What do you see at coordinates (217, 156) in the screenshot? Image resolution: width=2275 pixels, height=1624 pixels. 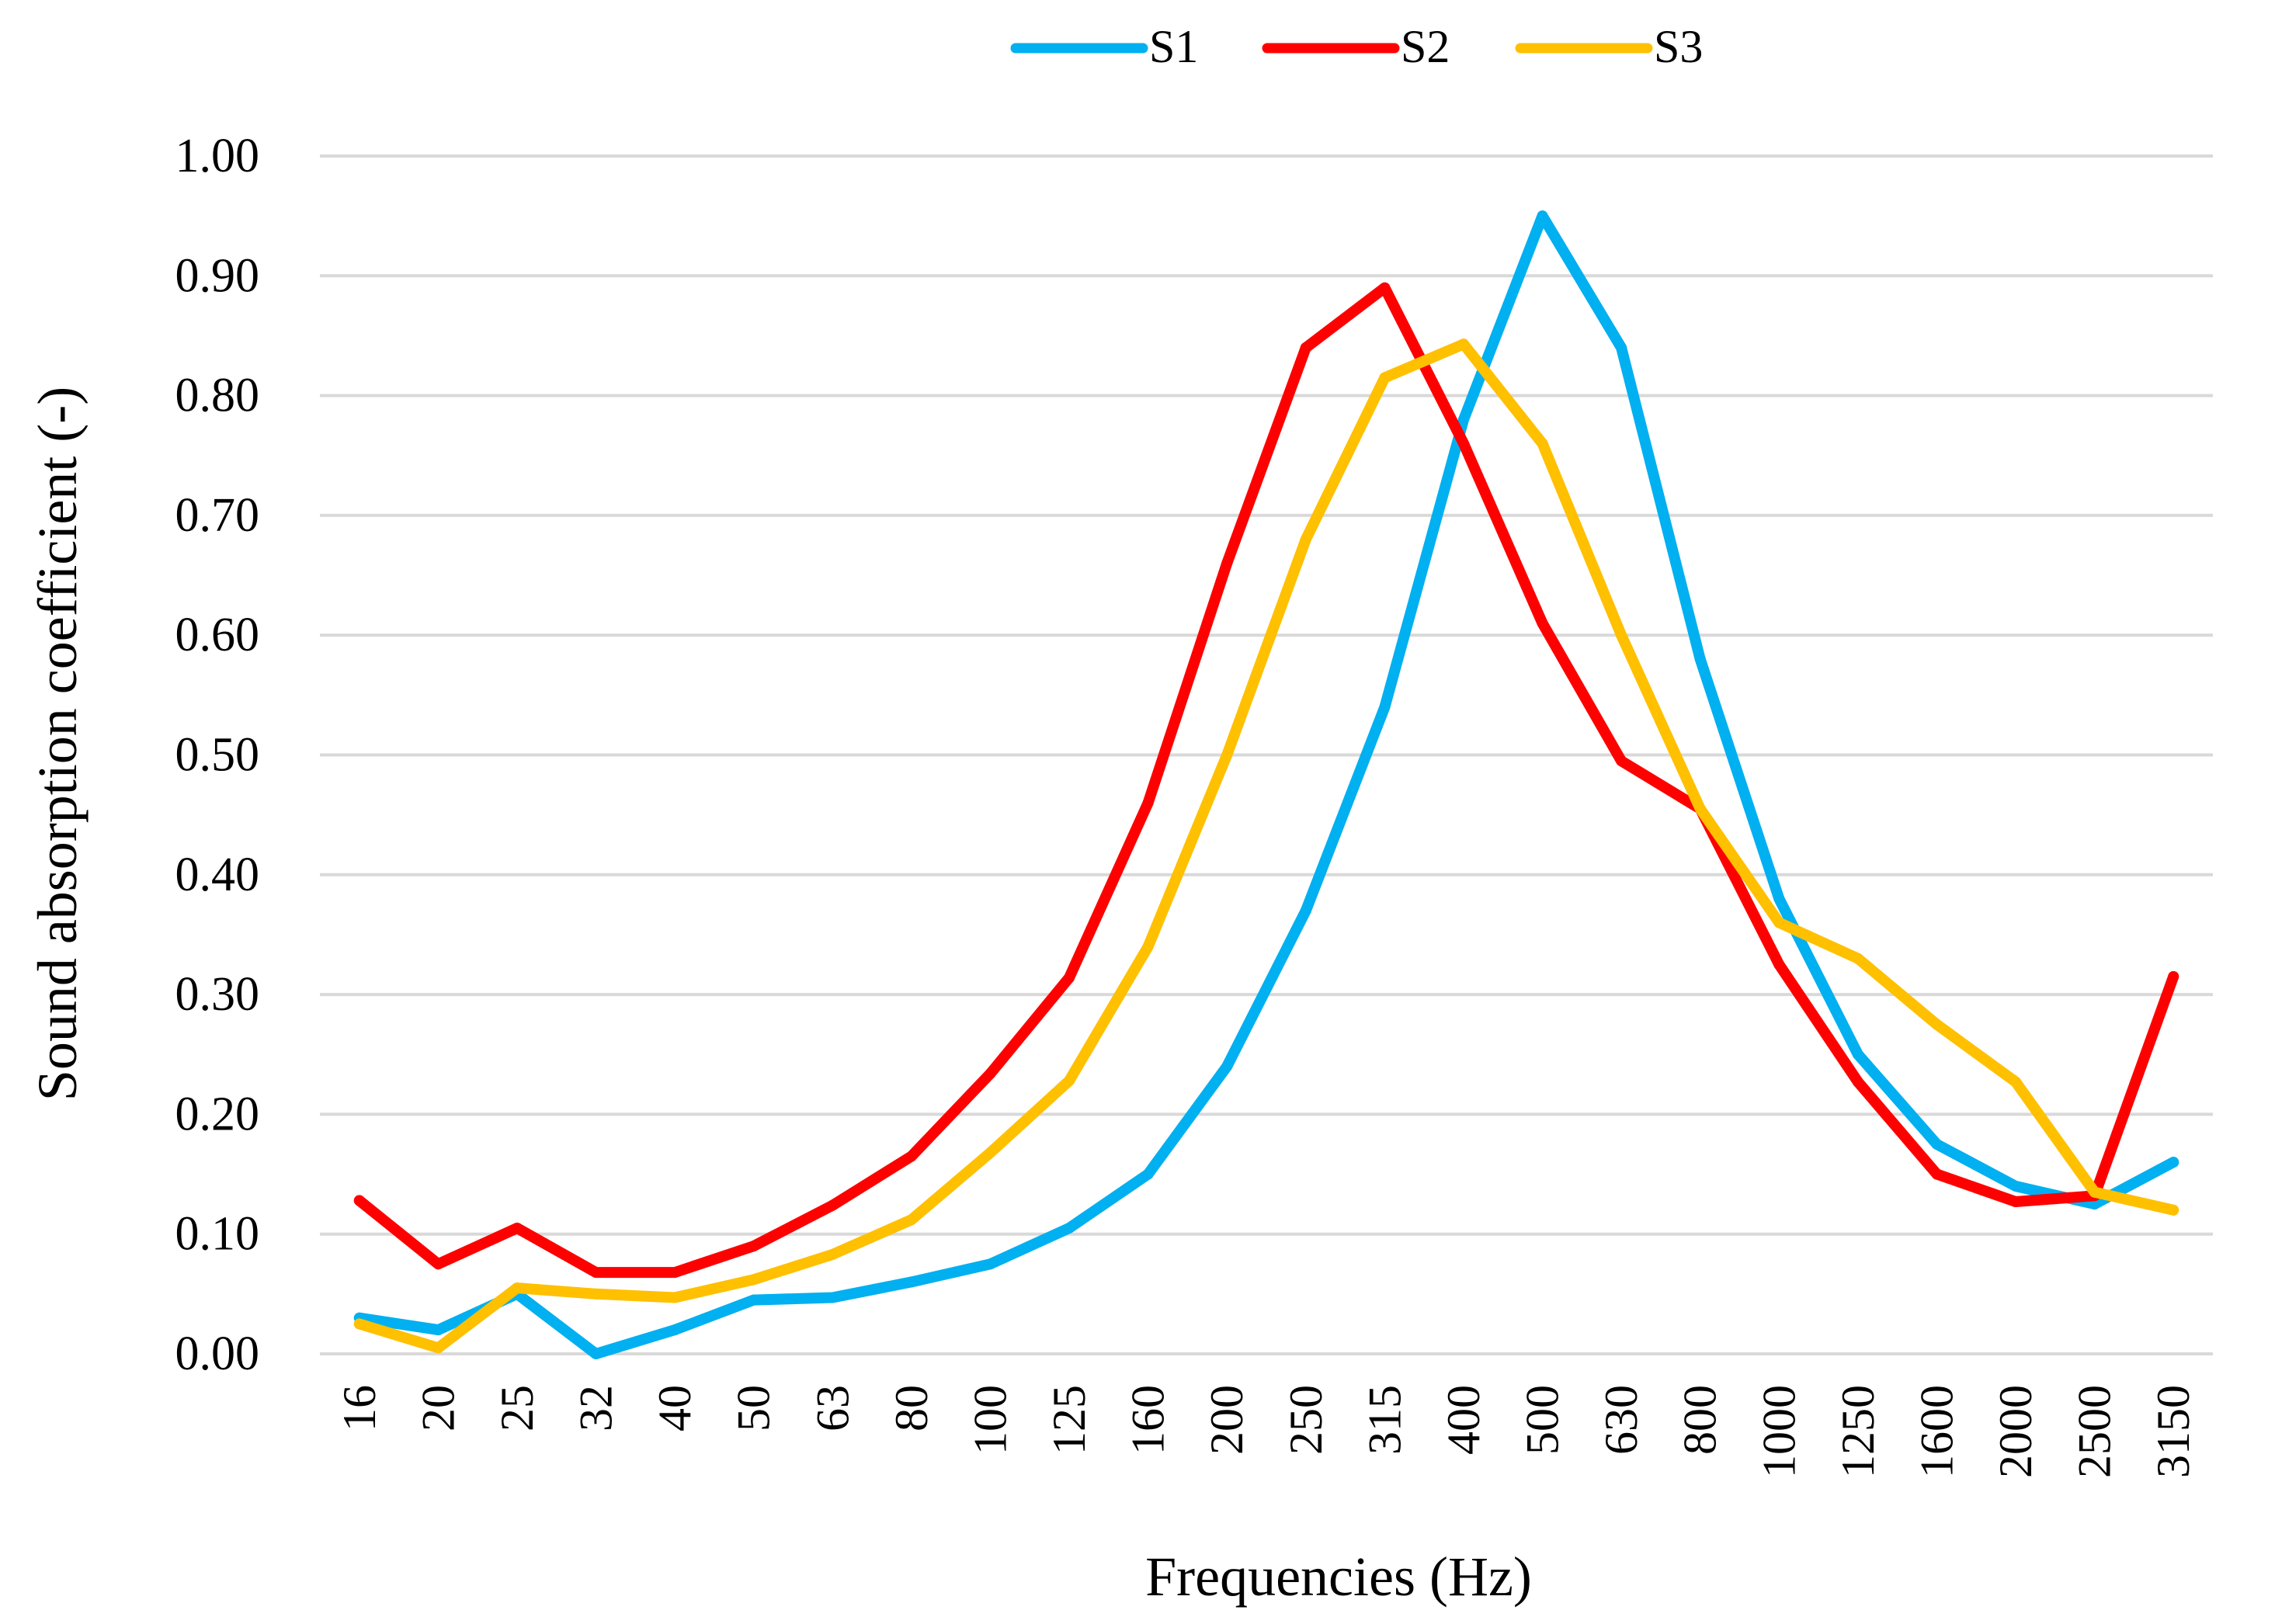 I see `y-tick-label: 1.00` at bounding box center [217, 156].